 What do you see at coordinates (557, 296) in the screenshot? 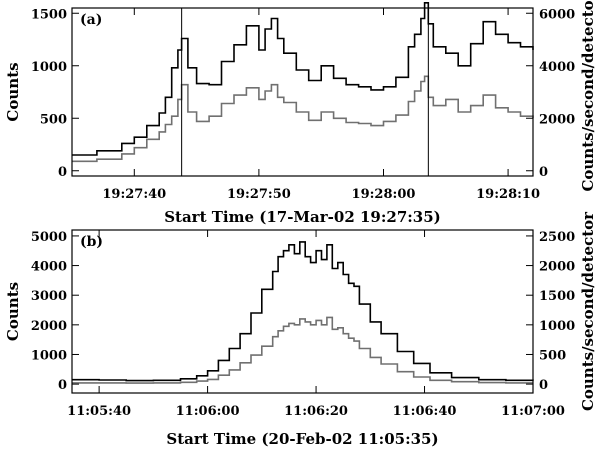
I see `y-right-tick-label: 1500` at bounding box center [557, 296].